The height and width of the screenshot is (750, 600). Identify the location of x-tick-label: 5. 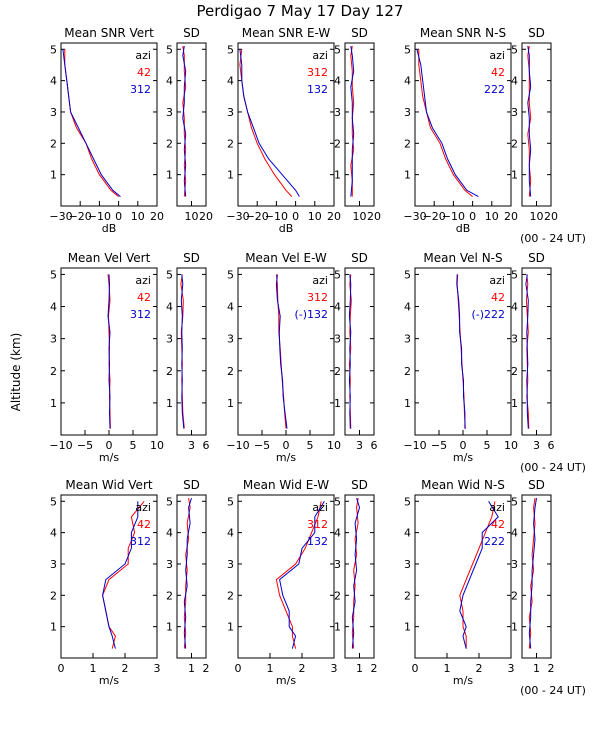
(487, 445).